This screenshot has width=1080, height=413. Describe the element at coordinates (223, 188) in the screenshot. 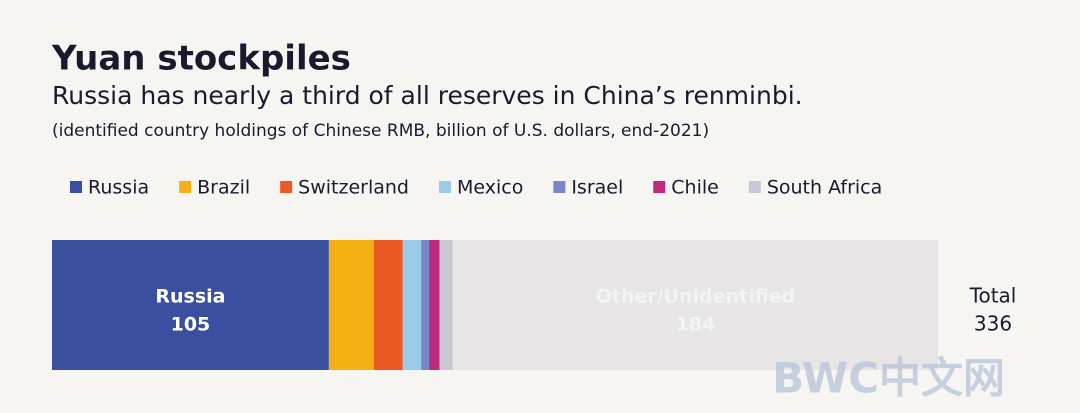

I see `legend-label: Brazil` at that location.